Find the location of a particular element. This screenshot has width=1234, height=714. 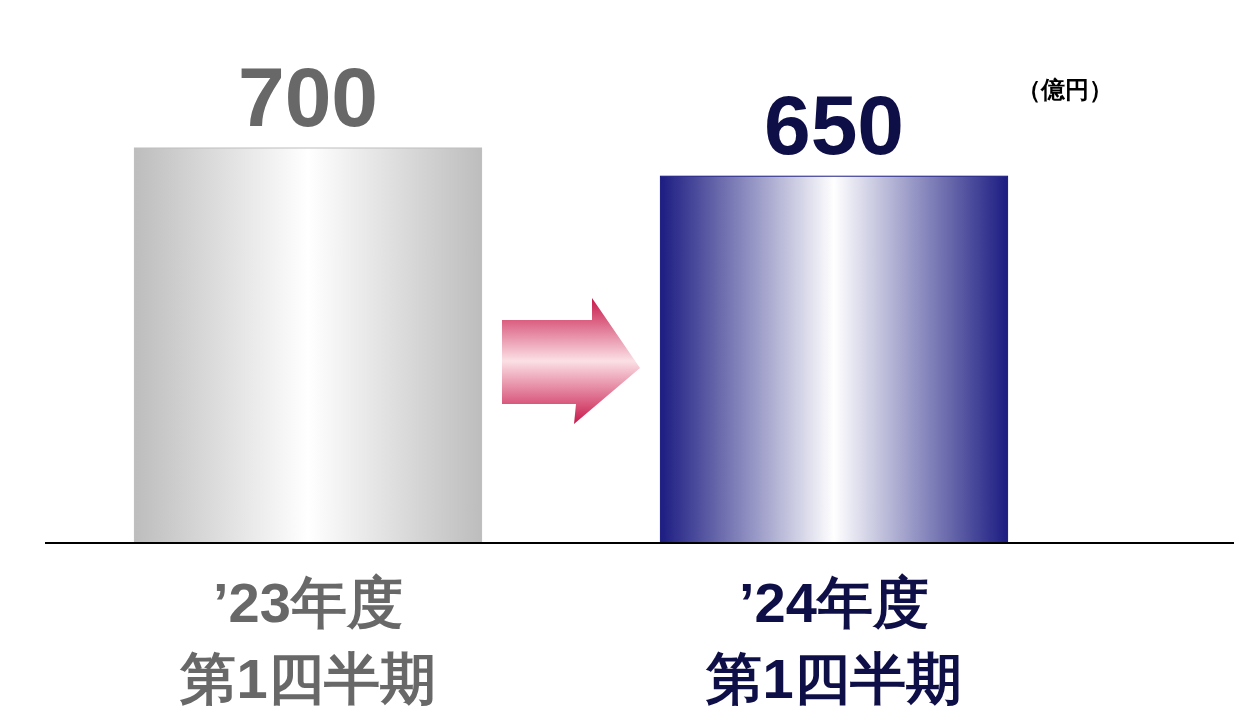

data-label: 700 is located at coordinates (308, 97).